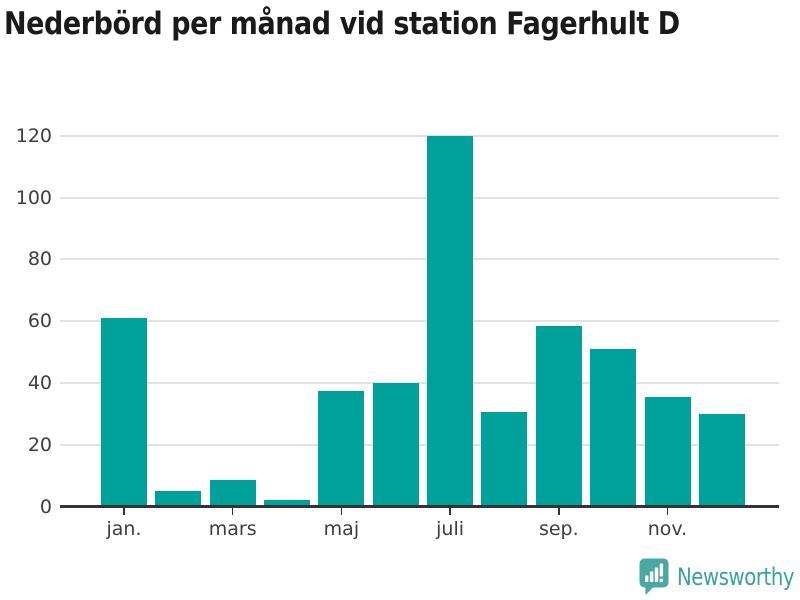  What do you see at coordinates (341, 529) in the screenshot?
I see `x-axis-tick-label: maj` at bounding box center [341, 529].